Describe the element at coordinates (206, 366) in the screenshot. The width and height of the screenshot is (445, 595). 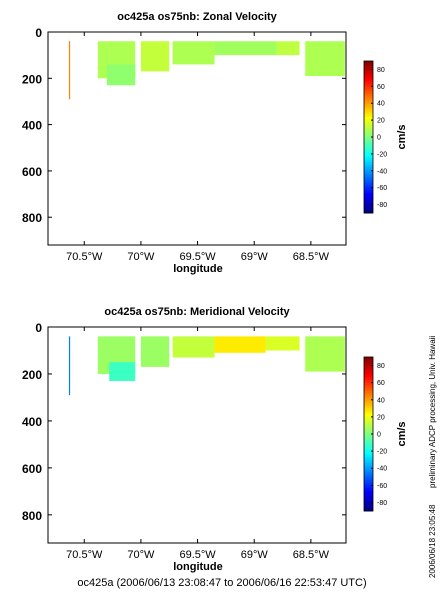
I see `data-sections` at that location.